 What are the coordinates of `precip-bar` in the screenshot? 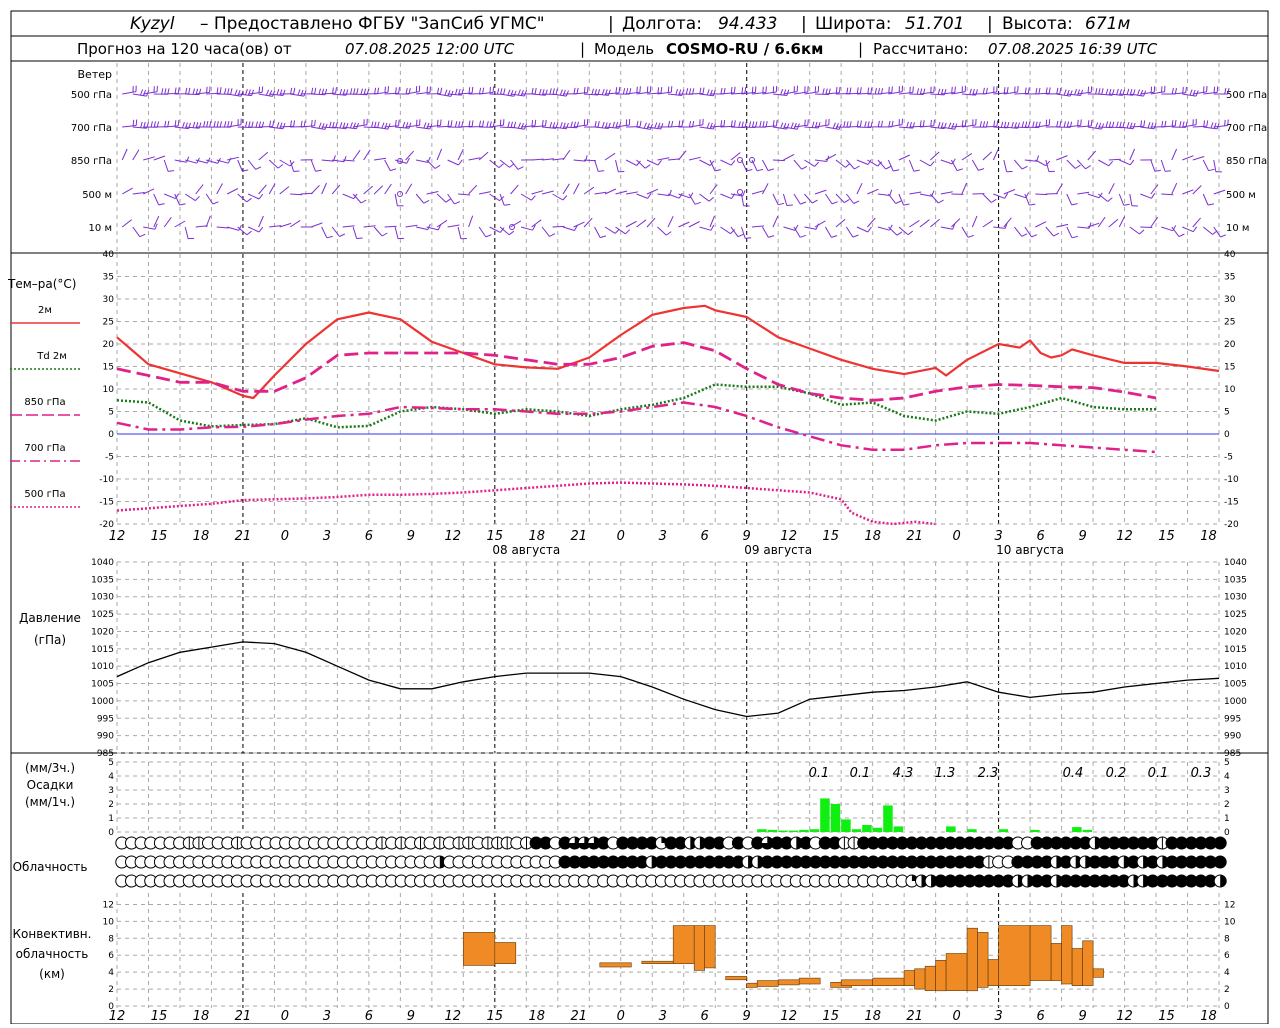 It's located at (836, 818).